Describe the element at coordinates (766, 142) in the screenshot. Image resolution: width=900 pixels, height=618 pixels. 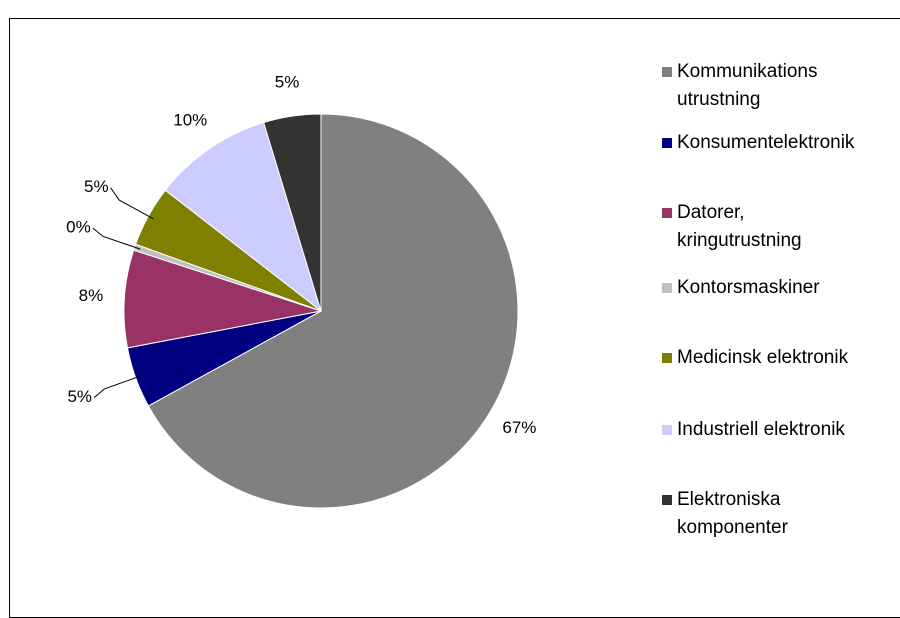
I see `legend-label: Konsumentelektronik` at that location.